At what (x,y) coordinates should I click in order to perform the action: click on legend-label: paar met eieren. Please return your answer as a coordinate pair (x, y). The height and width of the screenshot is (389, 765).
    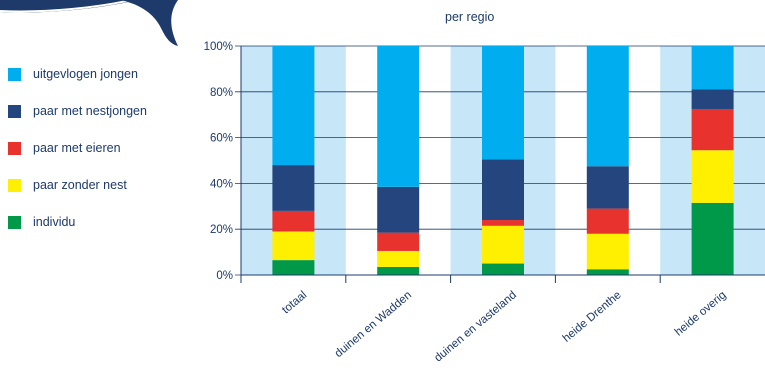
    Looking at the image, I should click on (77, 148).